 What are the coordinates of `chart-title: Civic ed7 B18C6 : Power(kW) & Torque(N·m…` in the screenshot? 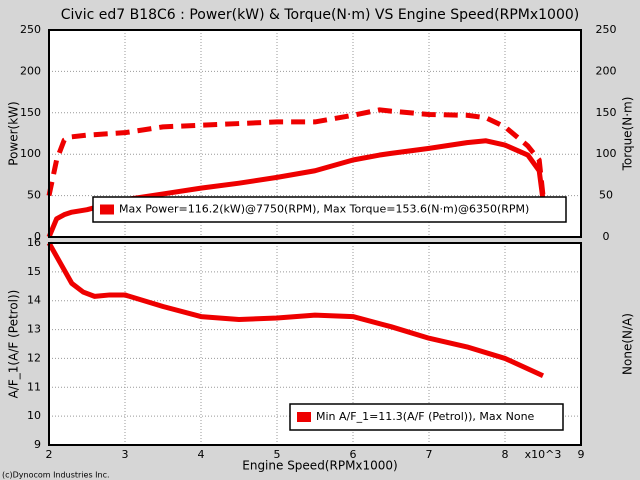 It's located at (320, 15).